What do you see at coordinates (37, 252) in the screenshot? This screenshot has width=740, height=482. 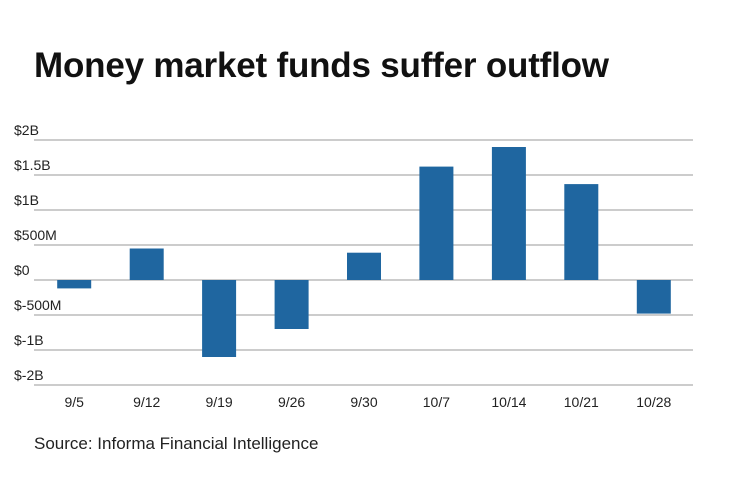 I see `y-axis-tick-labels: $2B $1.5B $1B $500M $0 $-500M $-1B $-2B` at bounding box center [37, 252].